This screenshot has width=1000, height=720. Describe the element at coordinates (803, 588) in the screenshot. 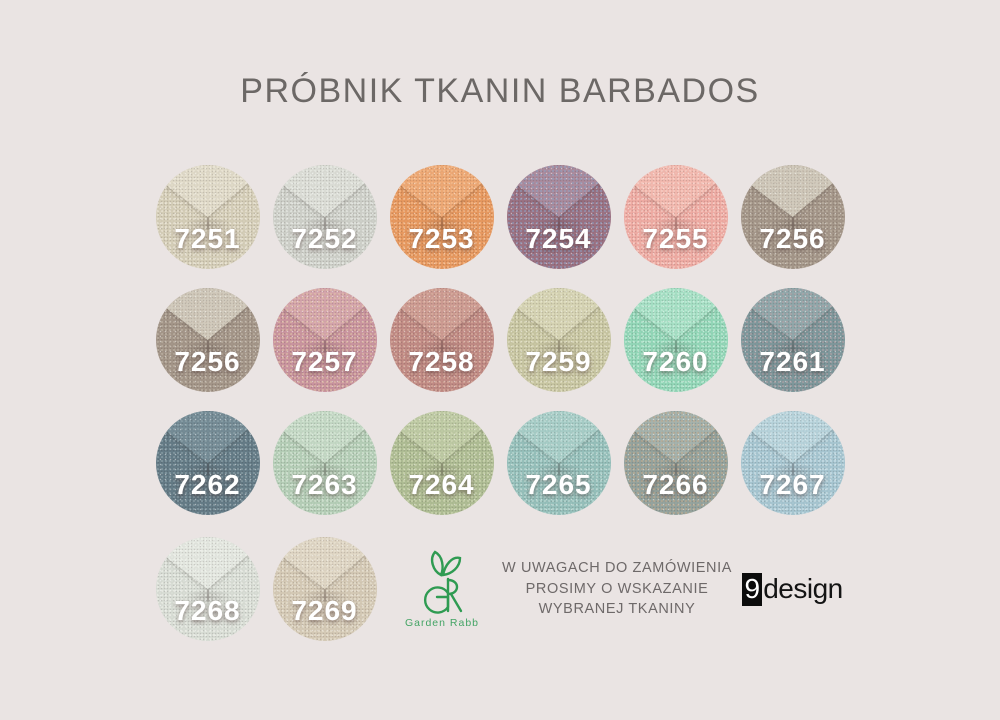

I see `ninedesign-label: design` at that location.